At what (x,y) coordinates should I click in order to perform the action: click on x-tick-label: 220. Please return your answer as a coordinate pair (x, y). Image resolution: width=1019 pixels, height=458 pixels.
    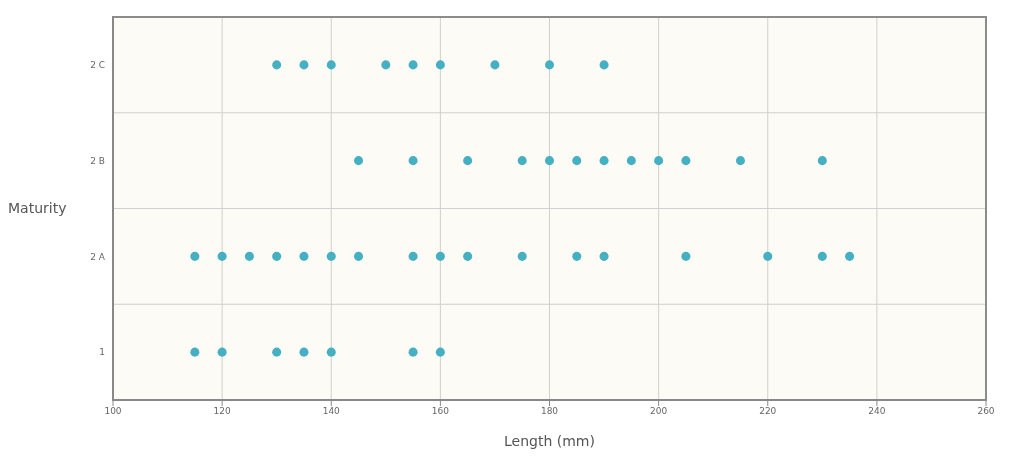
    Looking at the image, I should click on (768, 411).